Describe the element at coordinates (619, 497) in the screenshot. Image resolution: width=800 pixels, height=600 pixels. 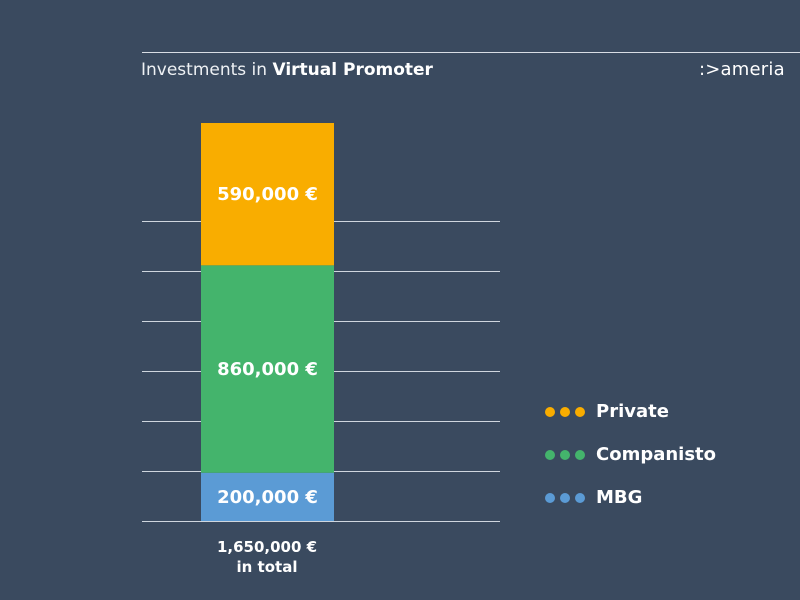
I see `legend-label: MBG` at that location.